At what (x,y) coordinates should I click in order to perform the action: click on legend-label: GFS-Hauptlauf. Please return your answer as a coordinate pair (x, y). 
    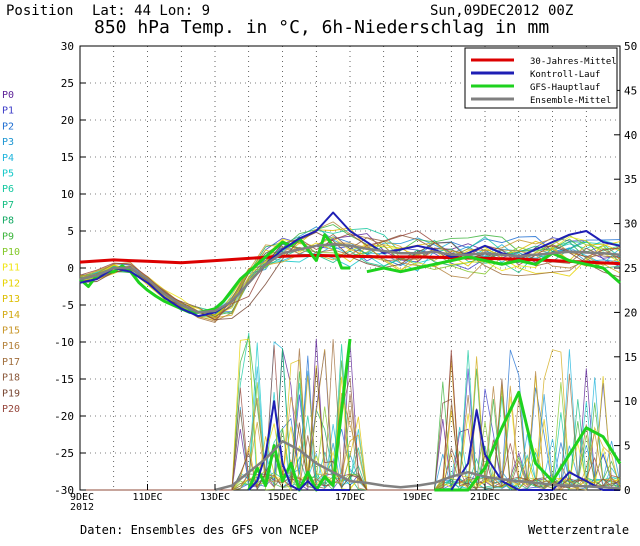
    Looking at the image, I should click on (565, 88).